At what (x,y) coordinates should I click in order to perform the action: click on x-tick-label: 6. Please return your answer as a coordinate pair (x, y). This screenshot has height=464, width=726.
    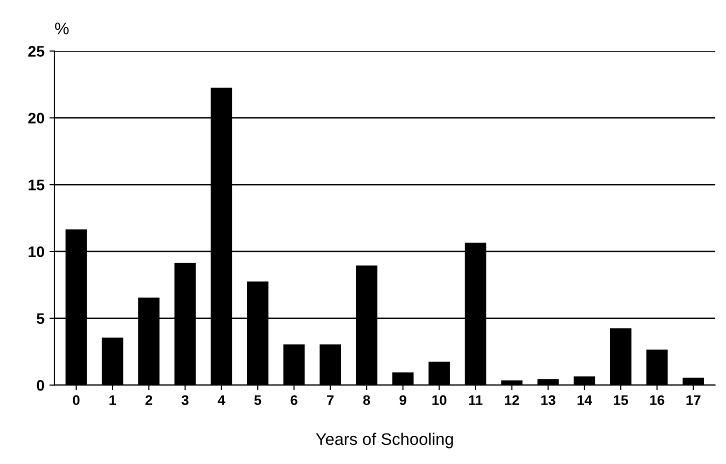
    Looking at the image, I should click on (294, 400).